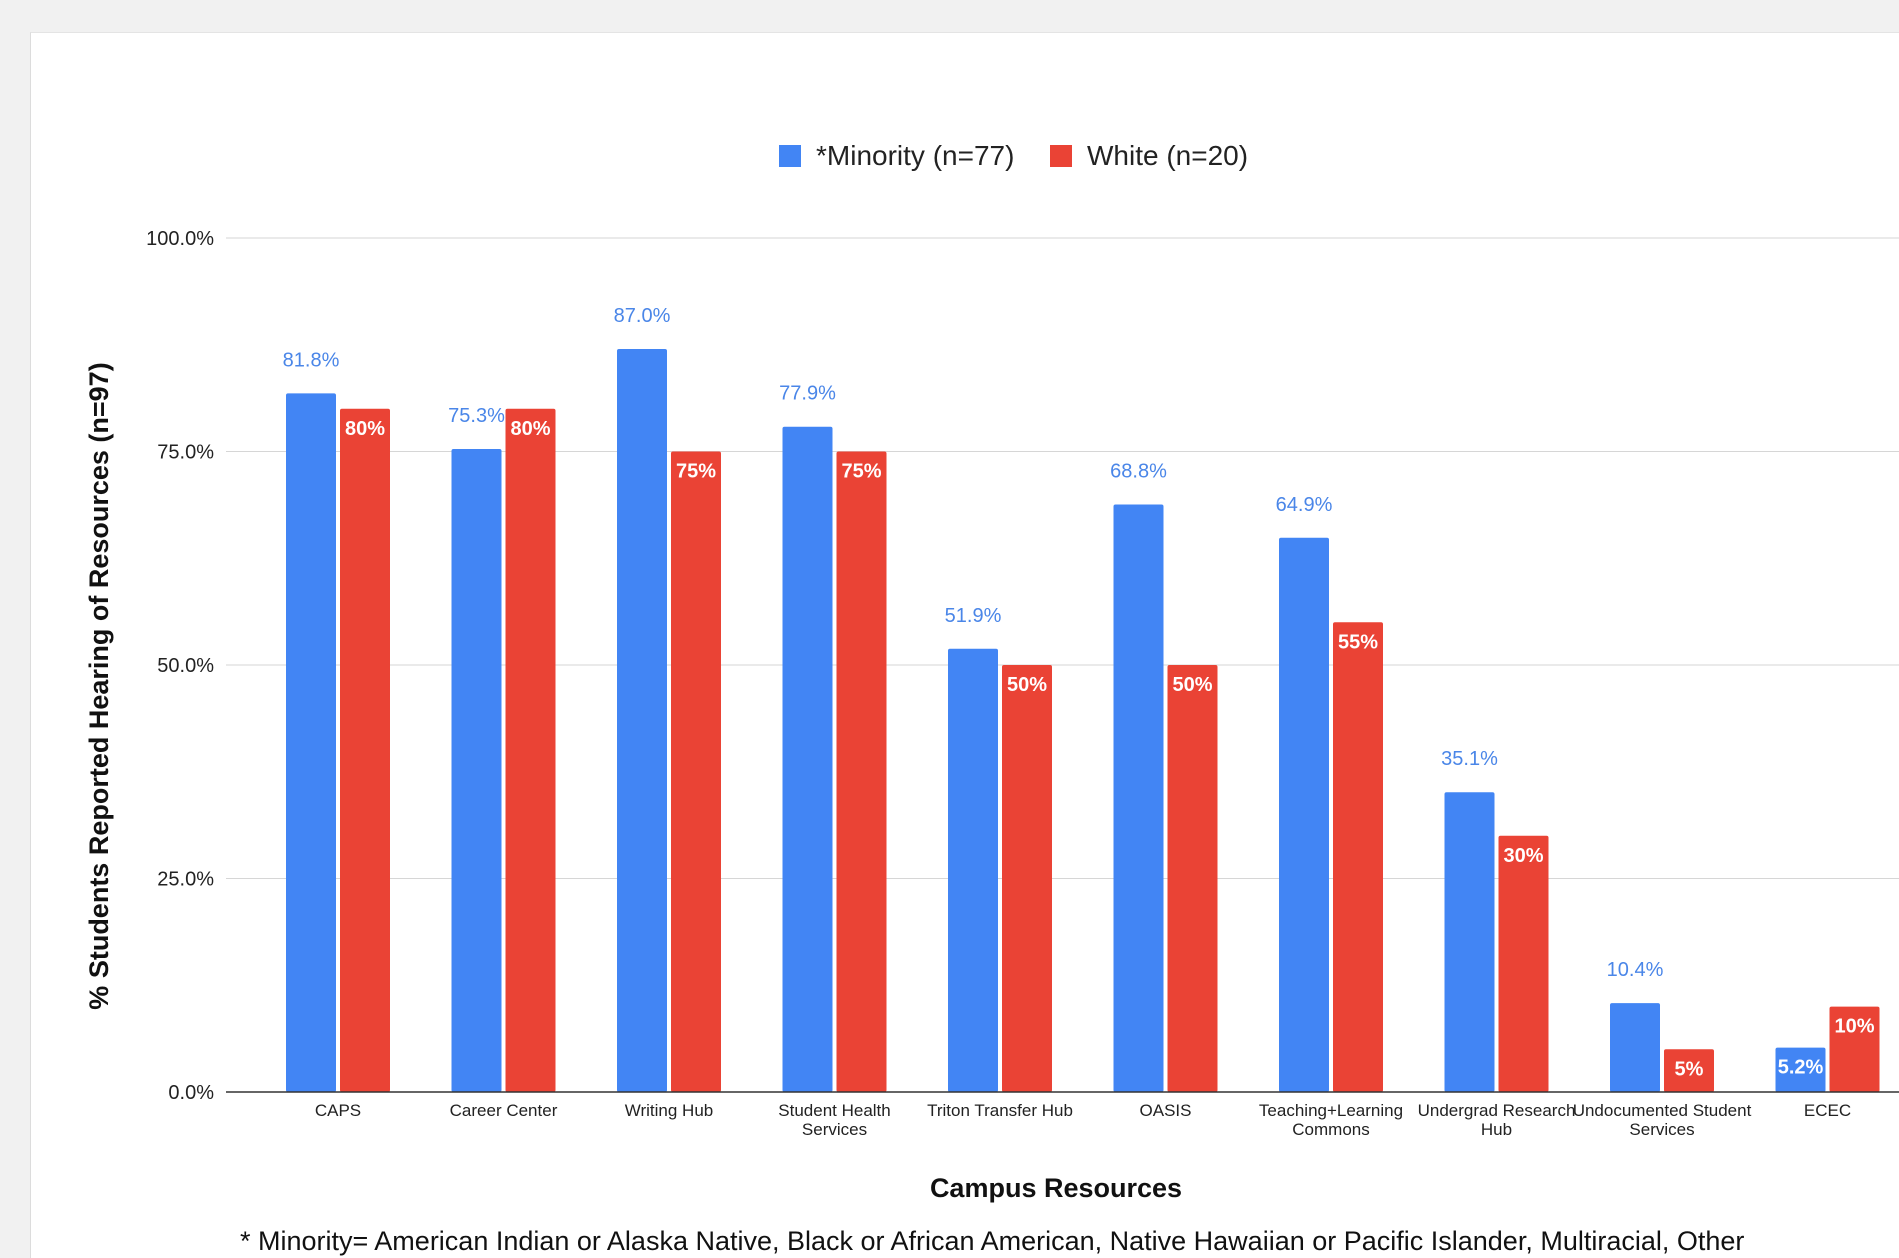 The image size is (1899, 1258). I want to click on legend: *Minority (n=77) White (n=20), so click(1013, 155).